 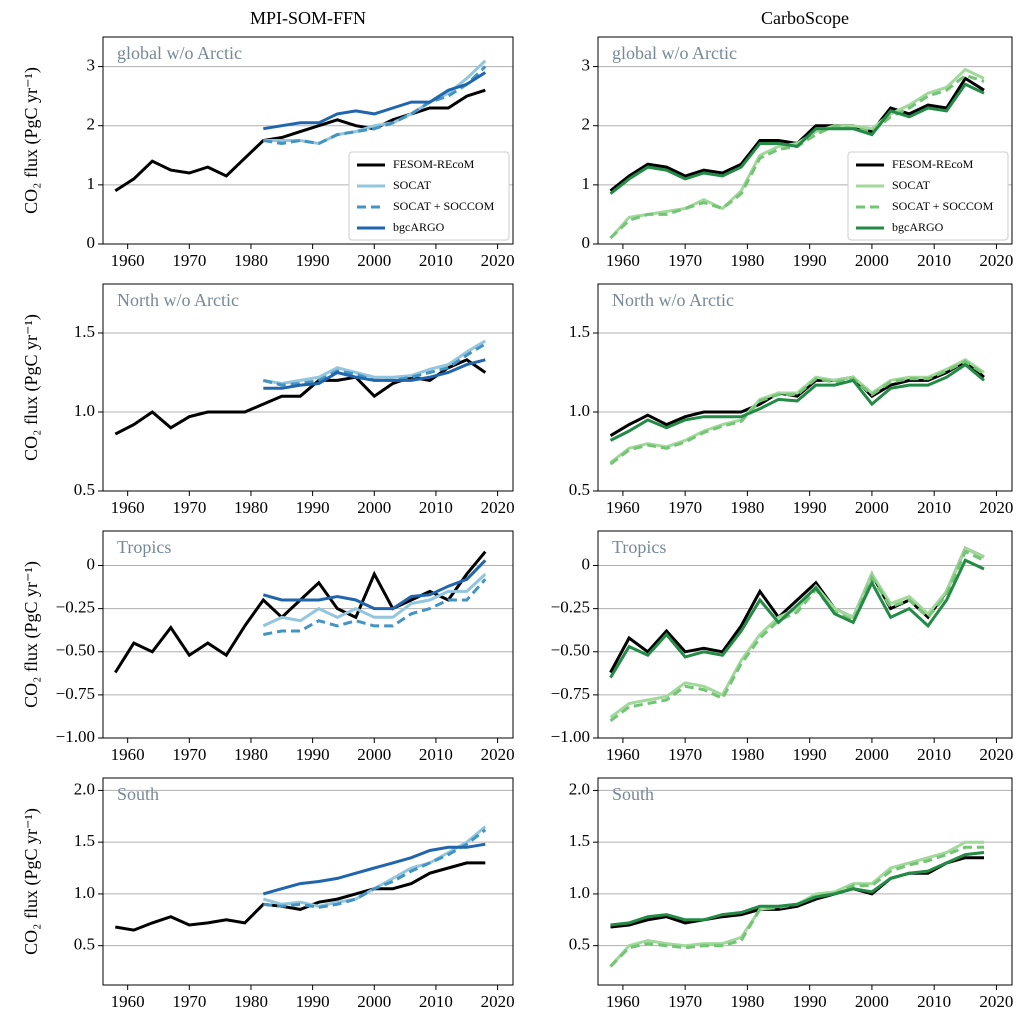 I want to click on legend-label: FESOM-REcoM, so click(x=933, y=164).